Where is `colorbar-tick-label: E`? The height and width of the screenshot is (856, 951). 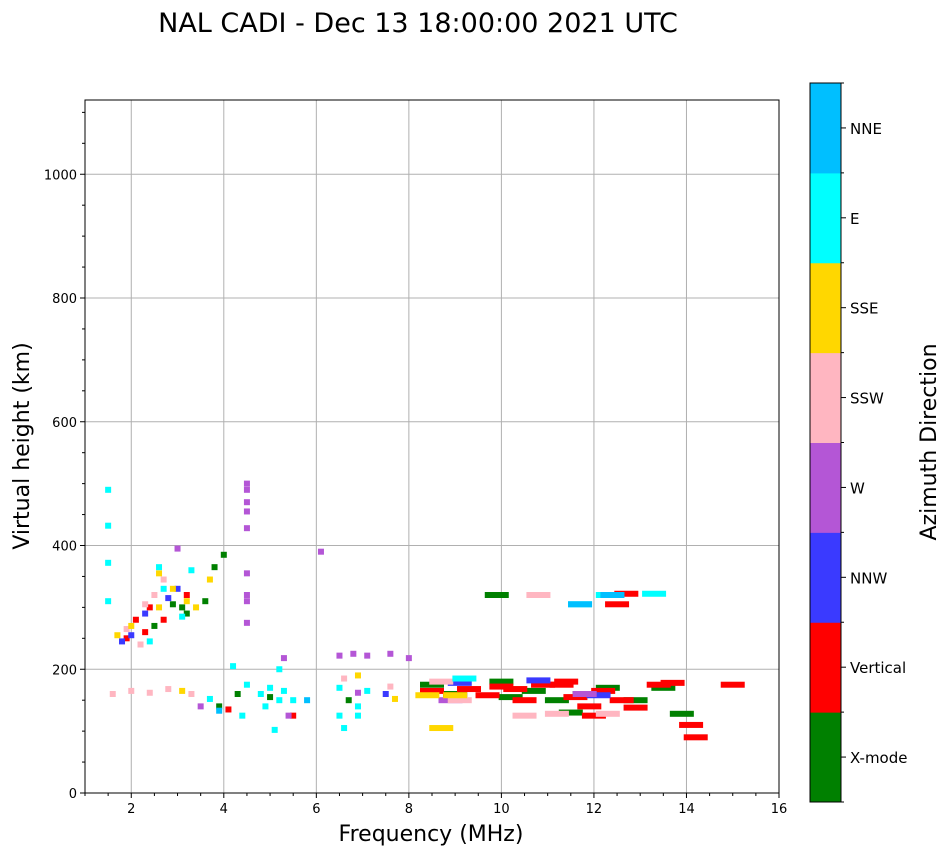
colorbar-tick-label: E is located at coordinates (854, 219).